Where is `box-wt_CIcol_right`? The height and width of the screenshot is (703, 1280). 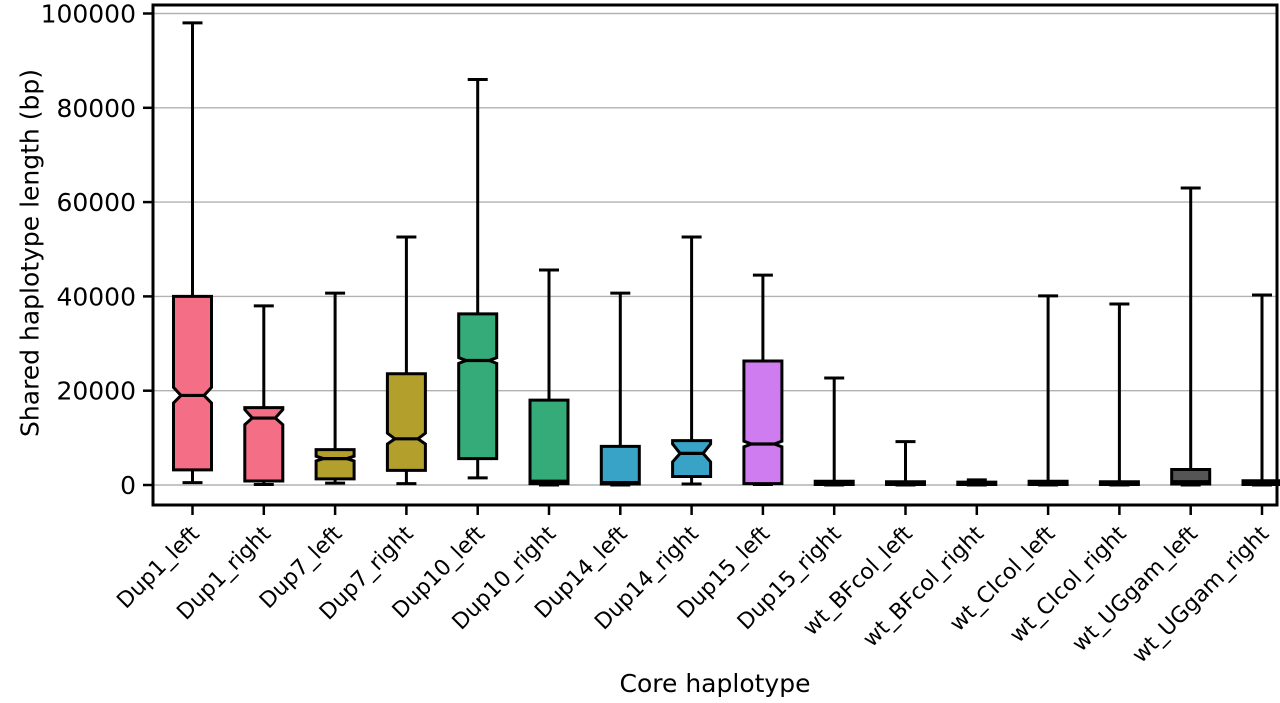
box-wt_CIcol_right is located at coordinates (1119, 394).